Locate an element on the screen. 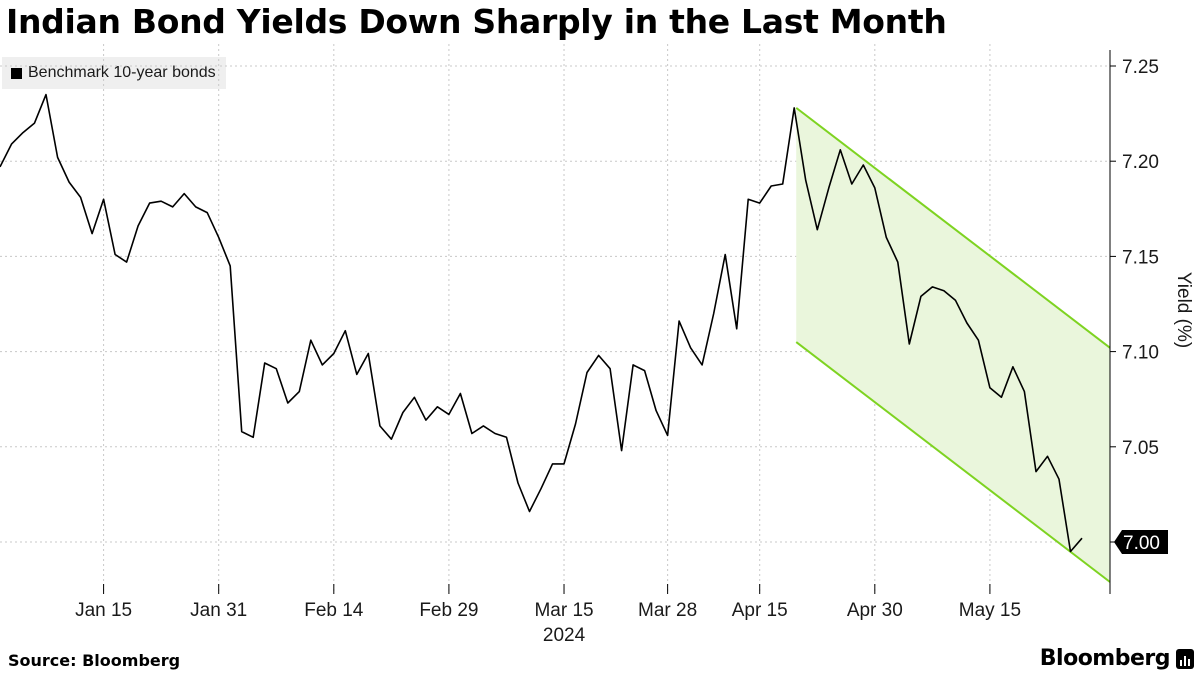  x-tick-label: Feb 14 is located at coordinates (334, 610).